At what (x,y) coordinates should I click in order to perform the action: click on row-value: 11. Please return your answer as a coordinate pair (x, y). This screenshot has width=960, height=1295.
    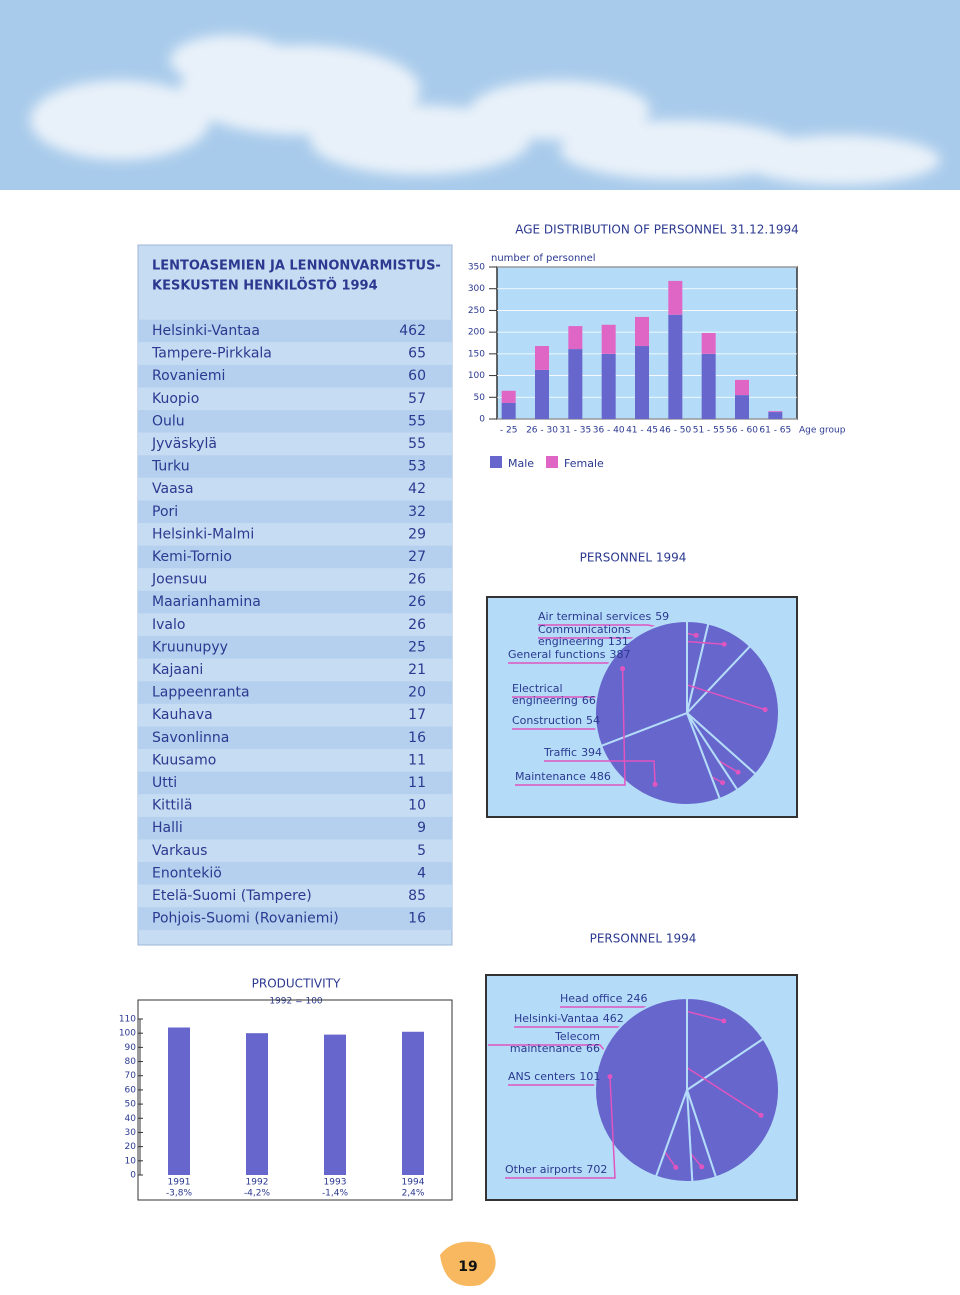
    Looking at the image, I should click on (417, 783).